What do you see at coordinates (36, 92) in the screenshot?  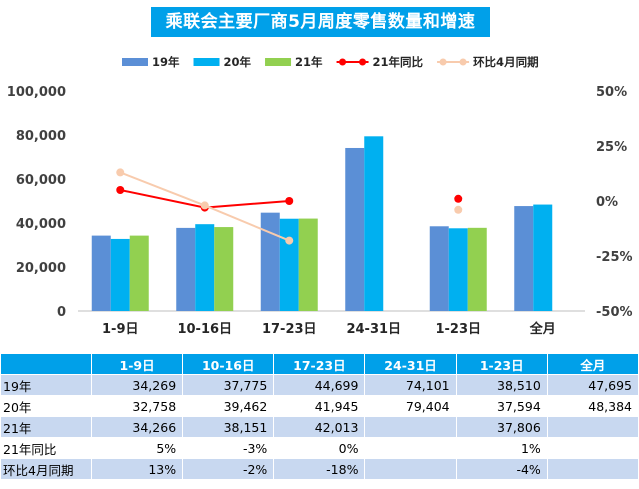 I see `left-axis-tick-label: 100,000` at bounding box center [36, 92].